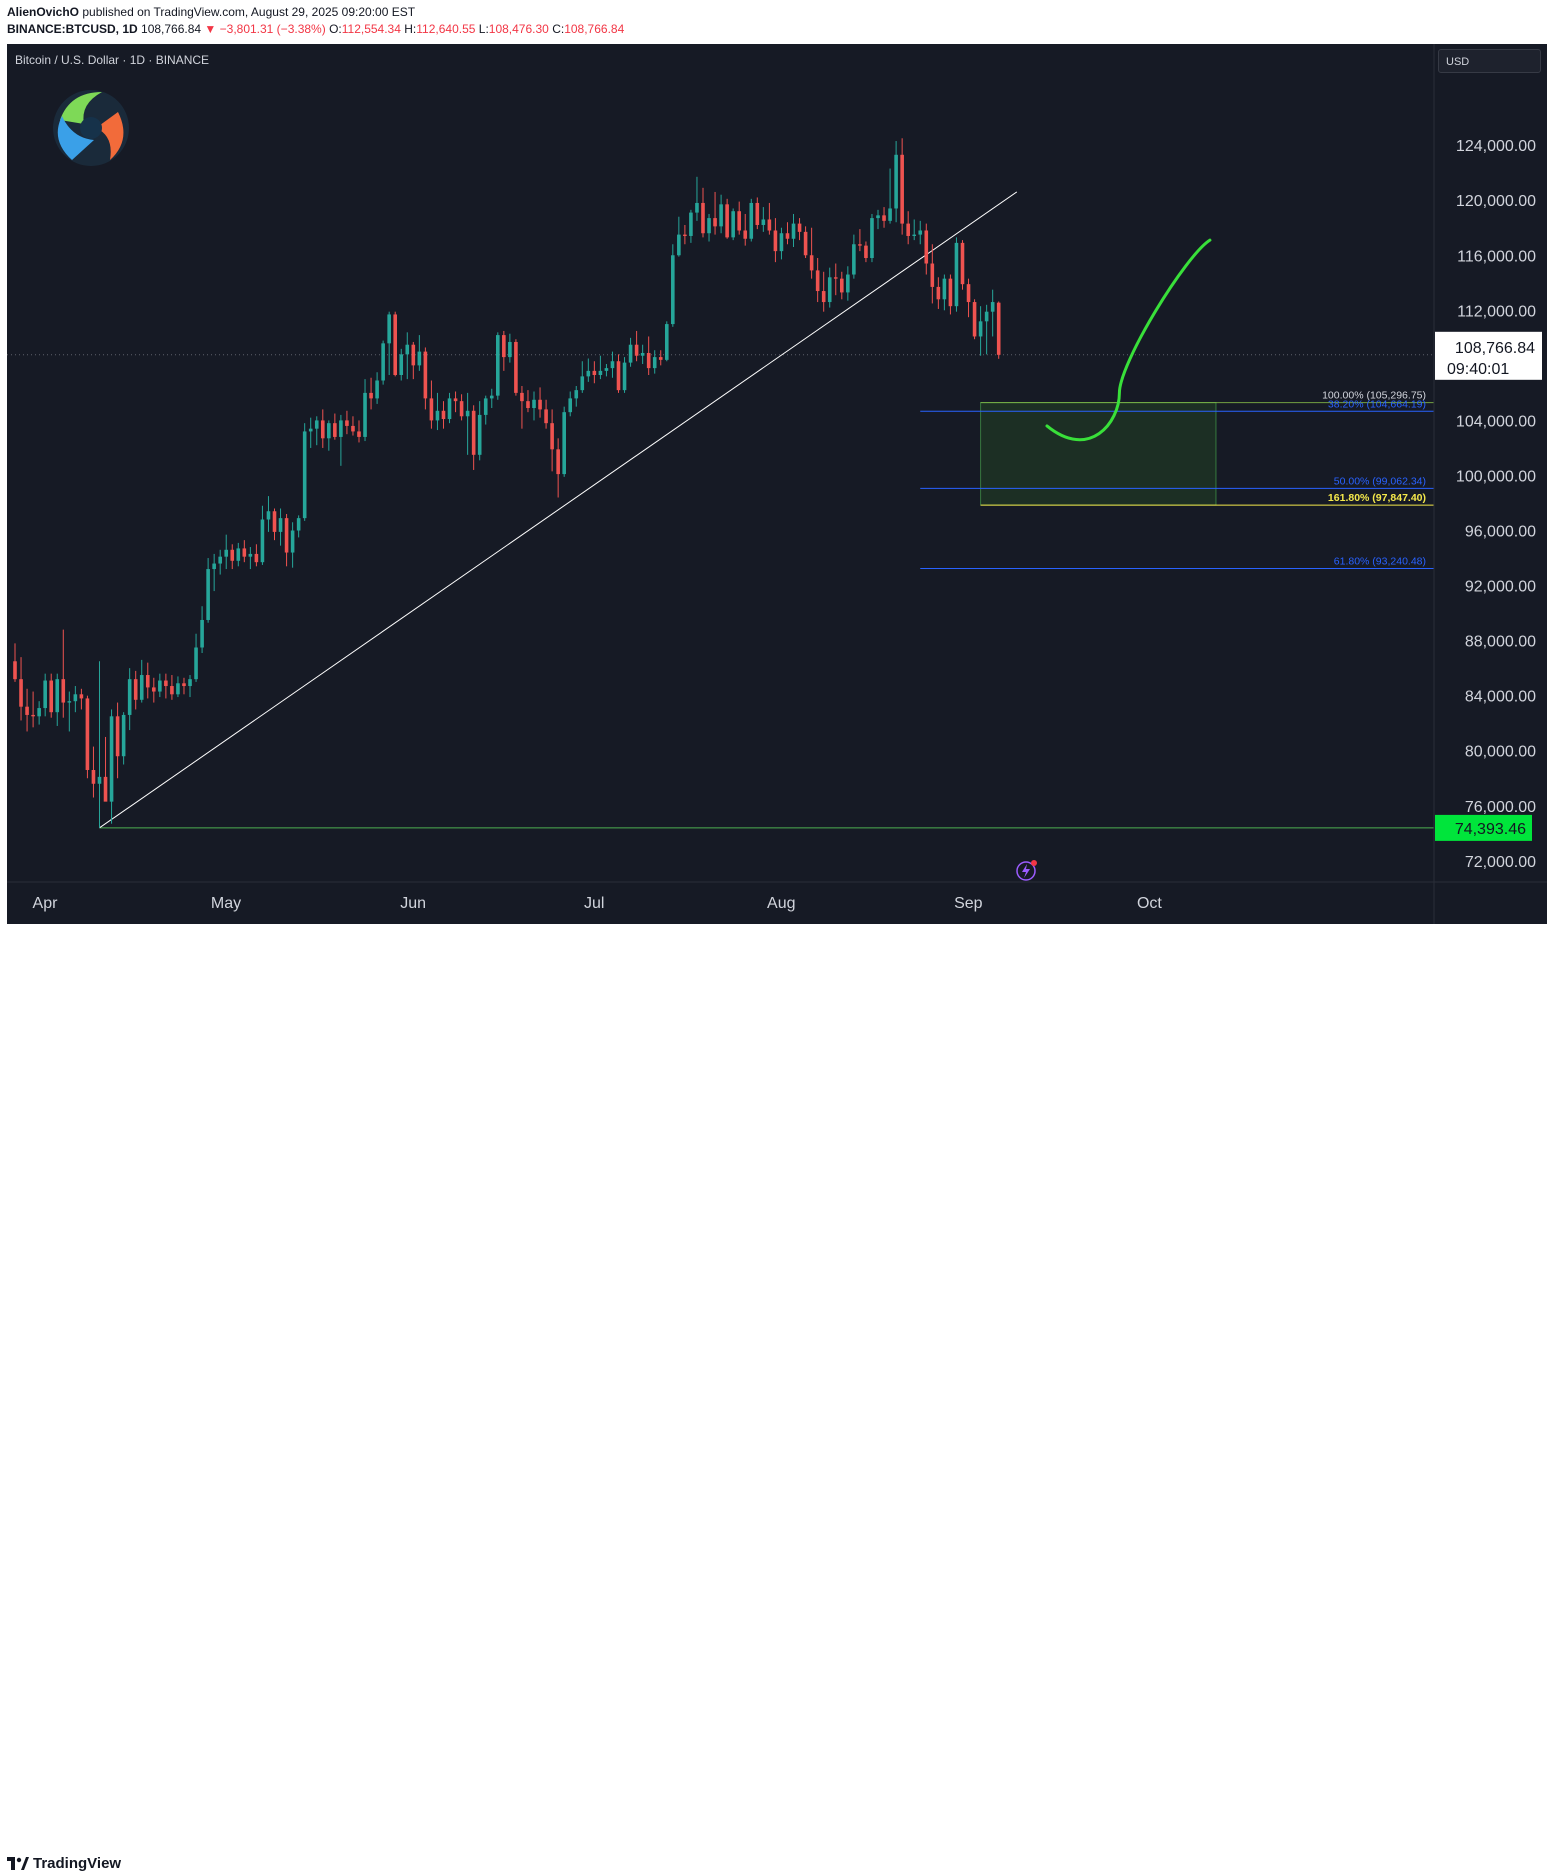  I want to click on tradingview-logo: TradingView, so click(64, 1863).